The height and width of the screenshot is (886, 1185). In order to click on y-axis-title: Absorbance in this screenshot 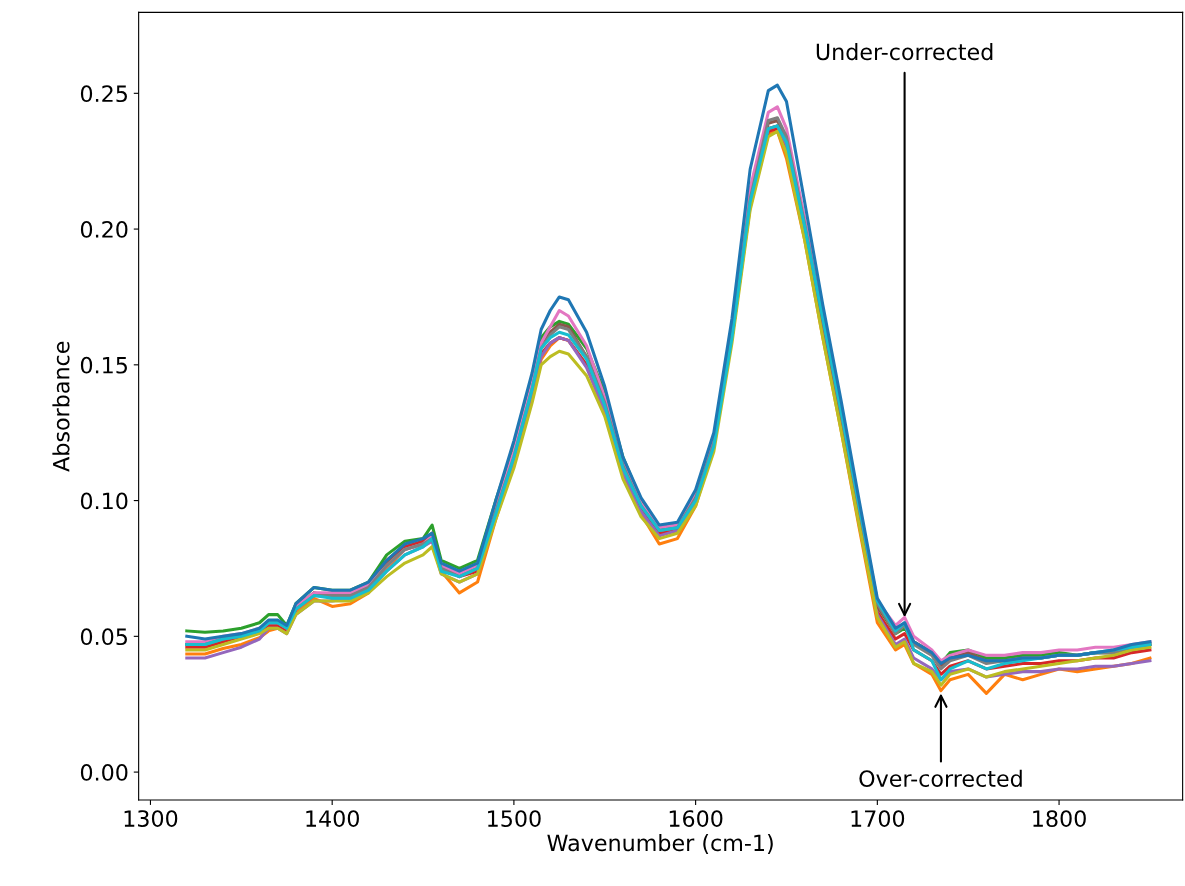, I will do `click(61, 406)`.